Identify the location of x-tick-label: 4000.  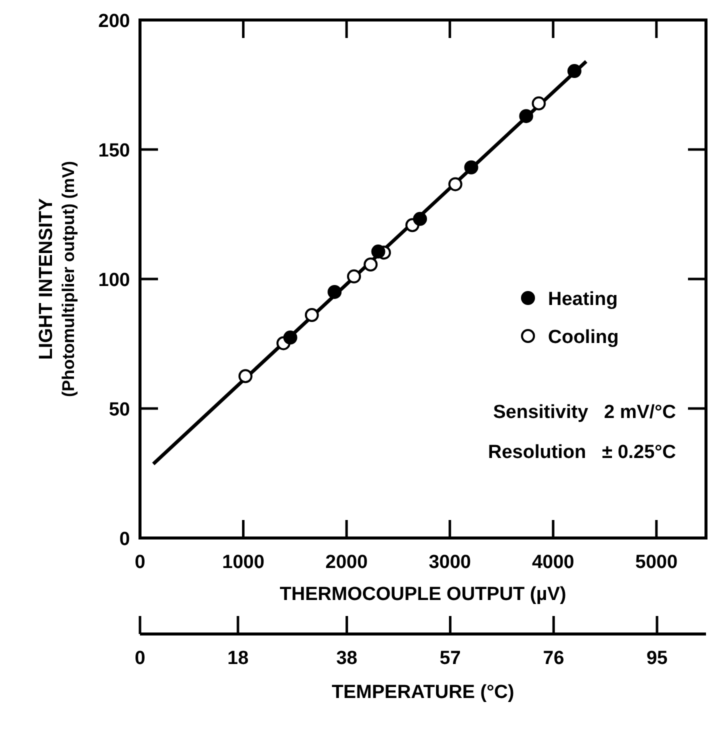
(553, 562).